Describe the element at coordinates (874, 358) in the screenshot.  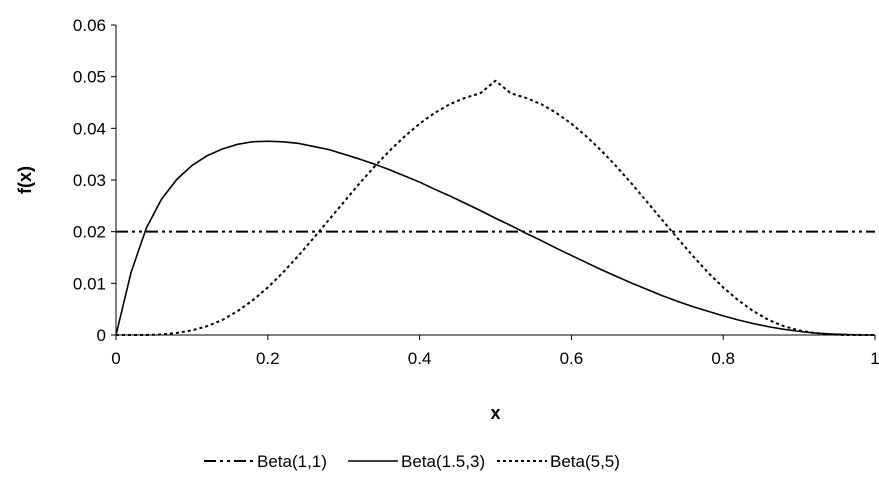
I see `x-tick-label: 1` at that location.